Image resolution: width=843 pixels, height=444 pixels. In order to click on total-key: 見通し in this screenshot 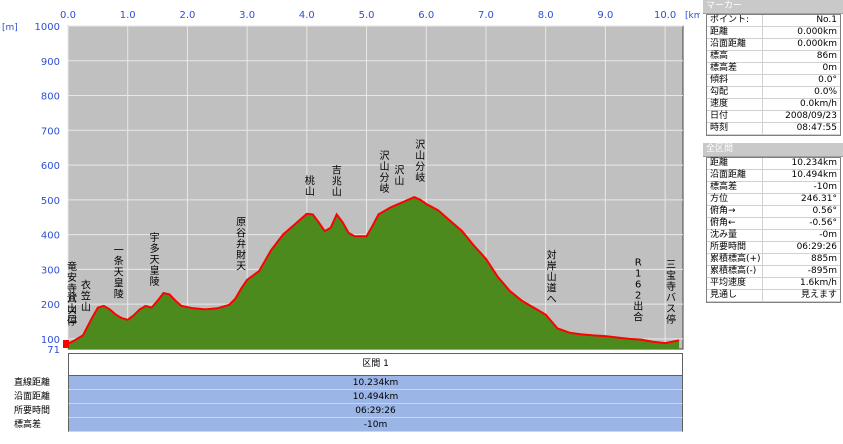, I will do `click(735, 295)`.